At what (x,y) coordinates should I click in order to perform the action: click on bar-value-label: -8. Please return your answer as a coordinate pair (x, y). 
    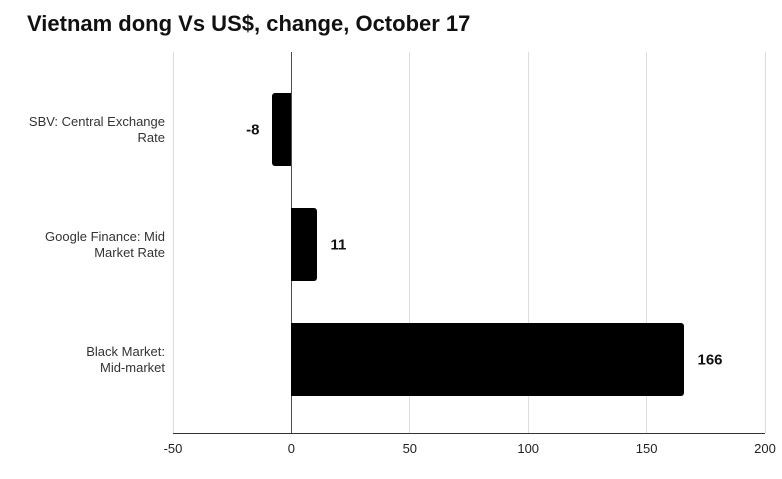
    Looking at the image, I should click on (253, 129).